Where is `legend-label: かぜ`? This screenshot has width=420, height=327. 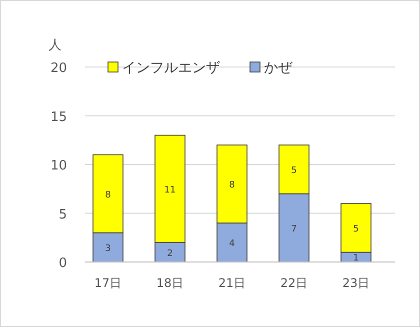
legend-label: かぜ is located at coordinates (278, 68).